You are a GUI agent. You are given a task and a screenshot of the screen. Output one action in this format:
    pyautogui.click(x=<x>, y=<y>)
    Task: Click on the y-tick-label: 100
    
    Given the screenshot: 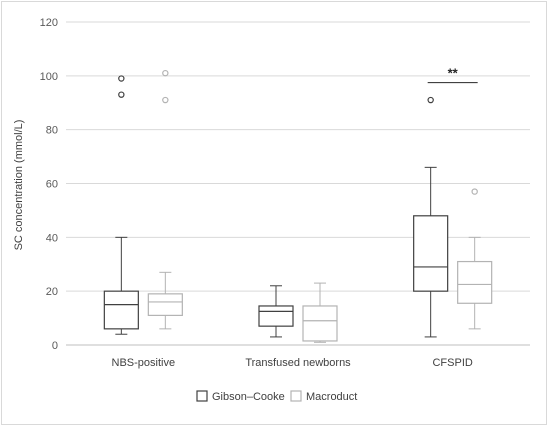 What is the action you would take?
    pyautogui.click(x=49, y=77)
    